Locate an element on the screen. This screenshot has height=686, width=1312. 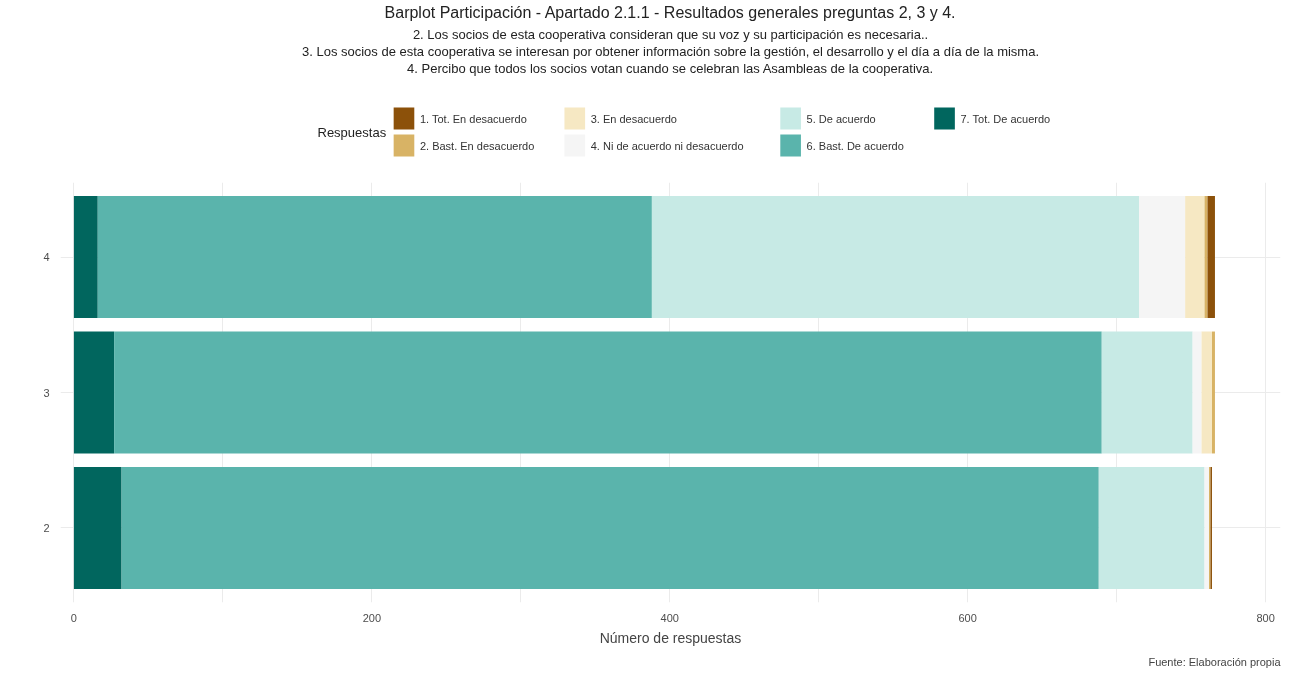
x-tick-label: 200 is located at coordinates (372, 617).